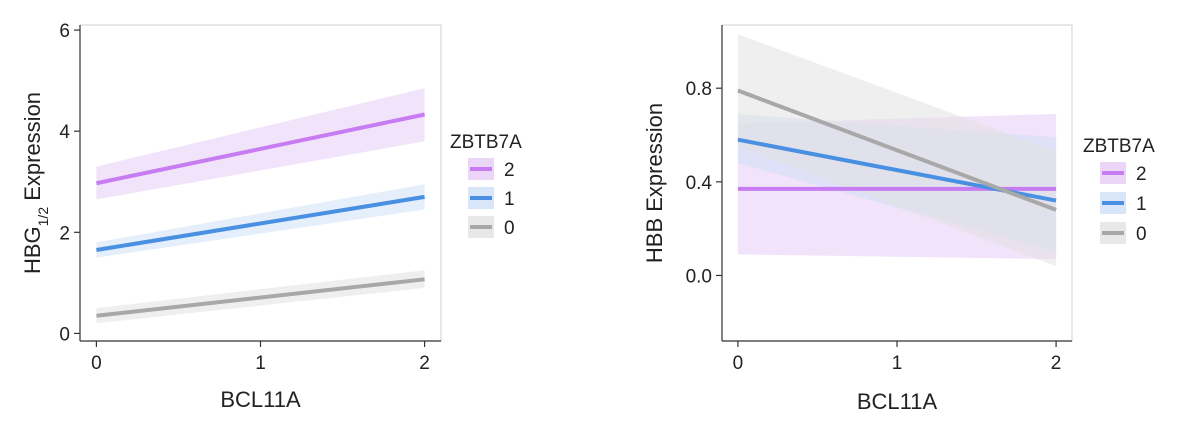 Image resolution: width=1200 pixels, height=428 pixels. I want to click on y-tick-label: 4, so click(64, 132).